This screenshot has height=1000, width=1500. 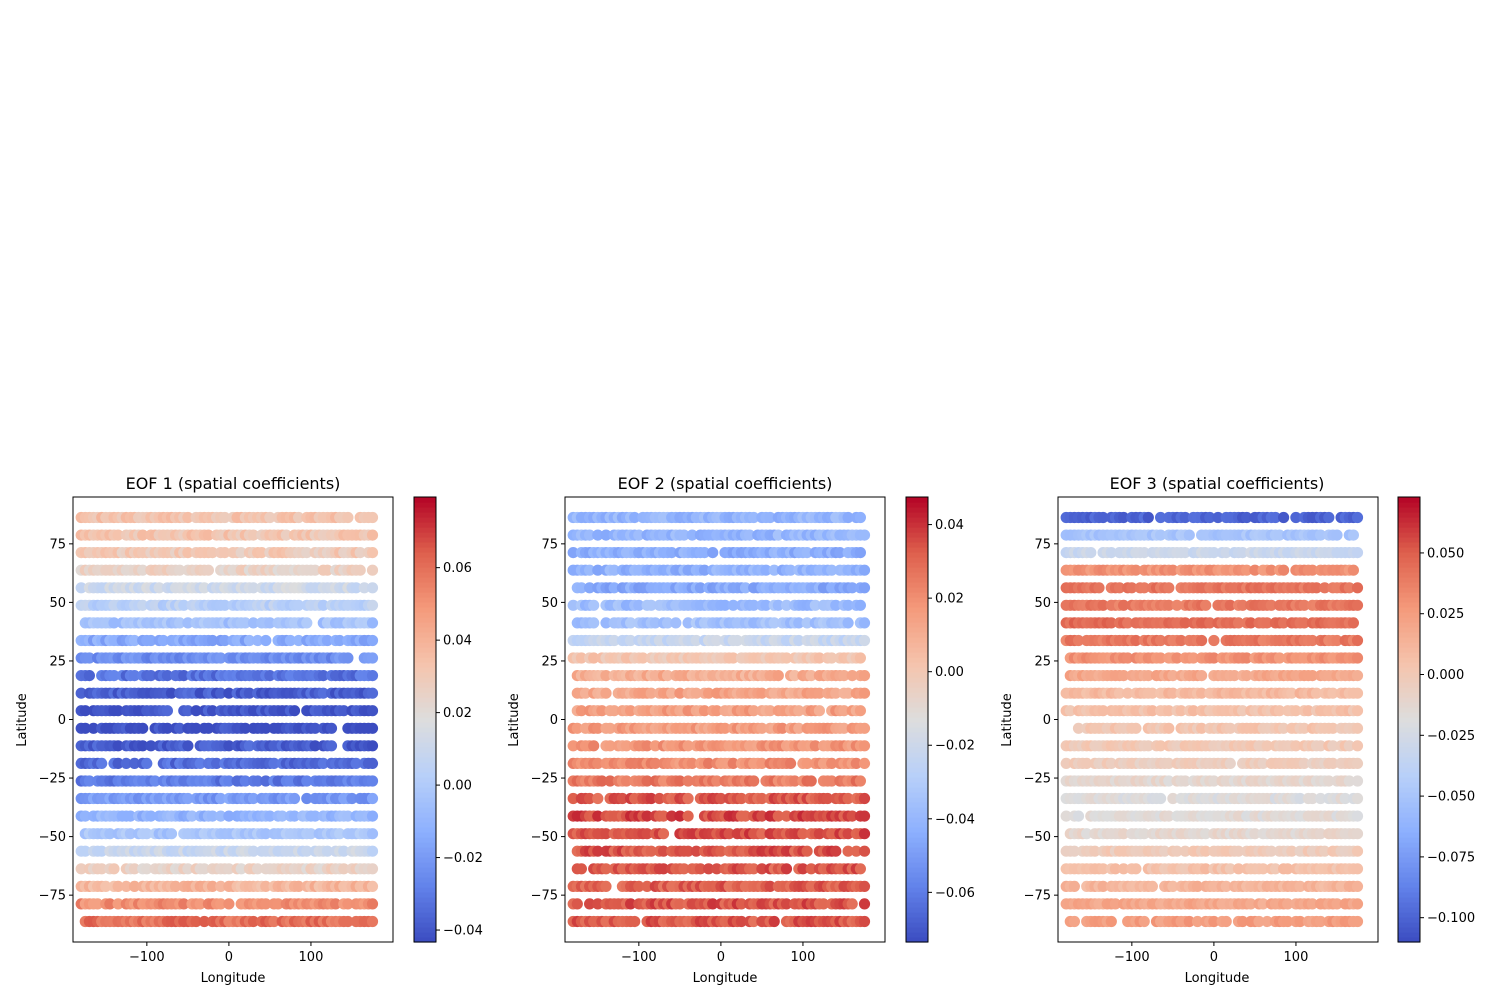 What do you see at coordinates (1217, 483) in the screenshot?
I see `eof3-title: EOF 3 (spatial coefficients)` at bounding box center [1217, 483].